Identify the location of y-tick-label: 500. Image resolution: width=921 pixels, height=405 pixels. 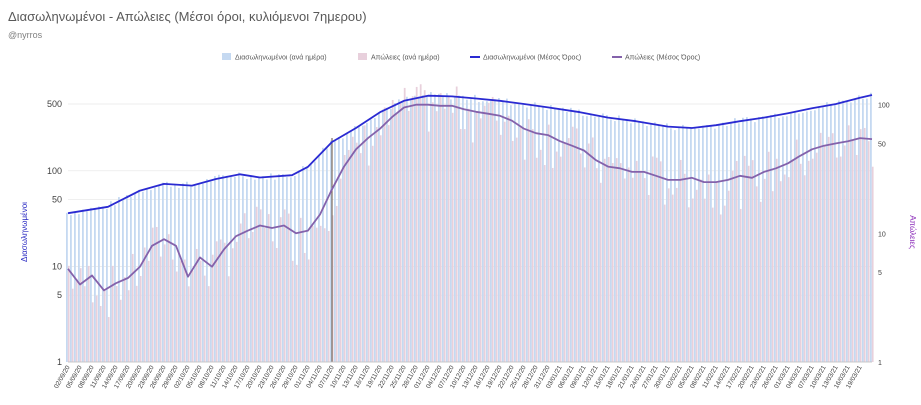
(54, 104).